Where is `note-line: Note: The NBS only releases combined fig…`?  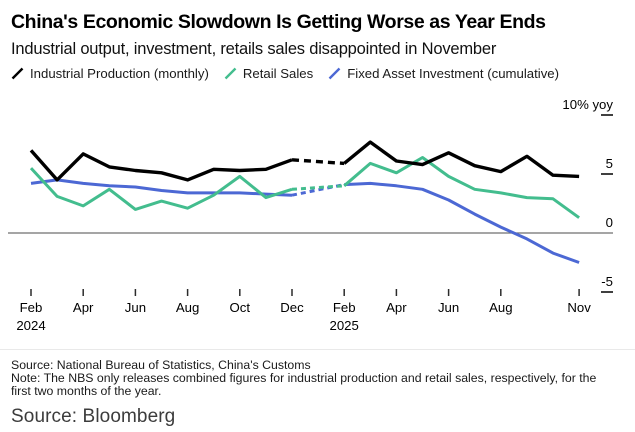 note-line: Note: The NBS only releases combined fig… is located at coordinates (304, 378).